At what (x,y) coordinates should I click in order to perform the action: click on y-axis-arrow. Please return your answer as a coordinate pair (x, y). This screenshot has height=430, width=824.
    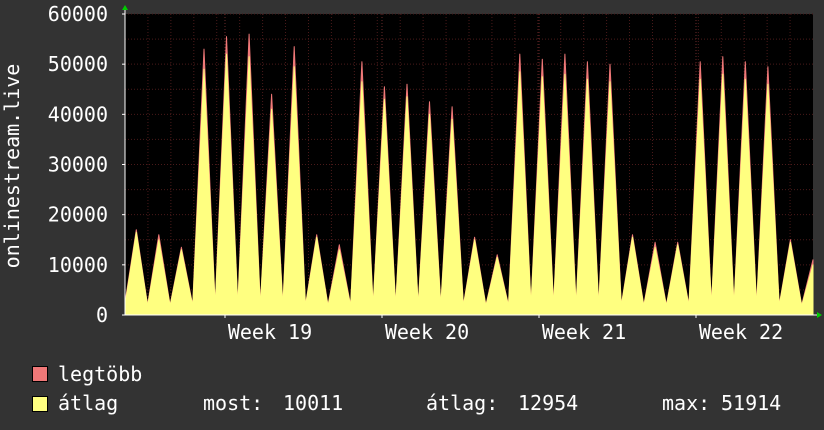
    Looking at the image, I should click on (125, 7).